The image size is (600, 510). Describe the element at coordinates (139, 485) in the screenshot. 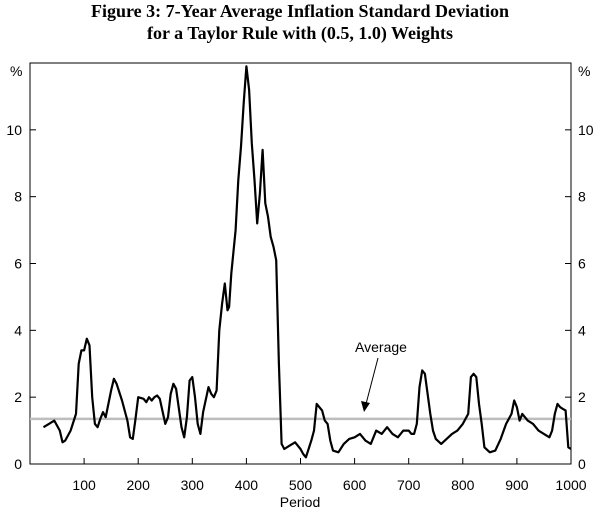

I see `x-tick-label: 200` at that location.